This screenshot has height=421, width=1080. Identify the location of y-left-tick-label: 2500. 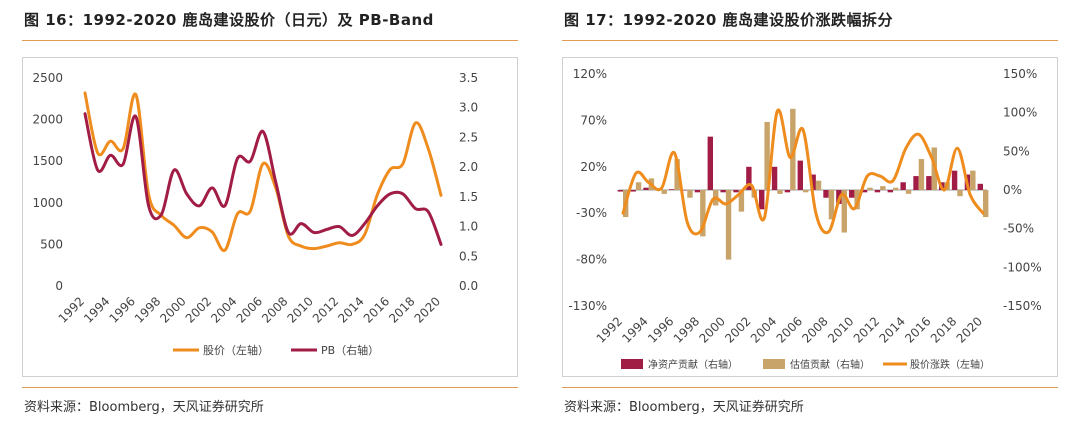
(47, 78).